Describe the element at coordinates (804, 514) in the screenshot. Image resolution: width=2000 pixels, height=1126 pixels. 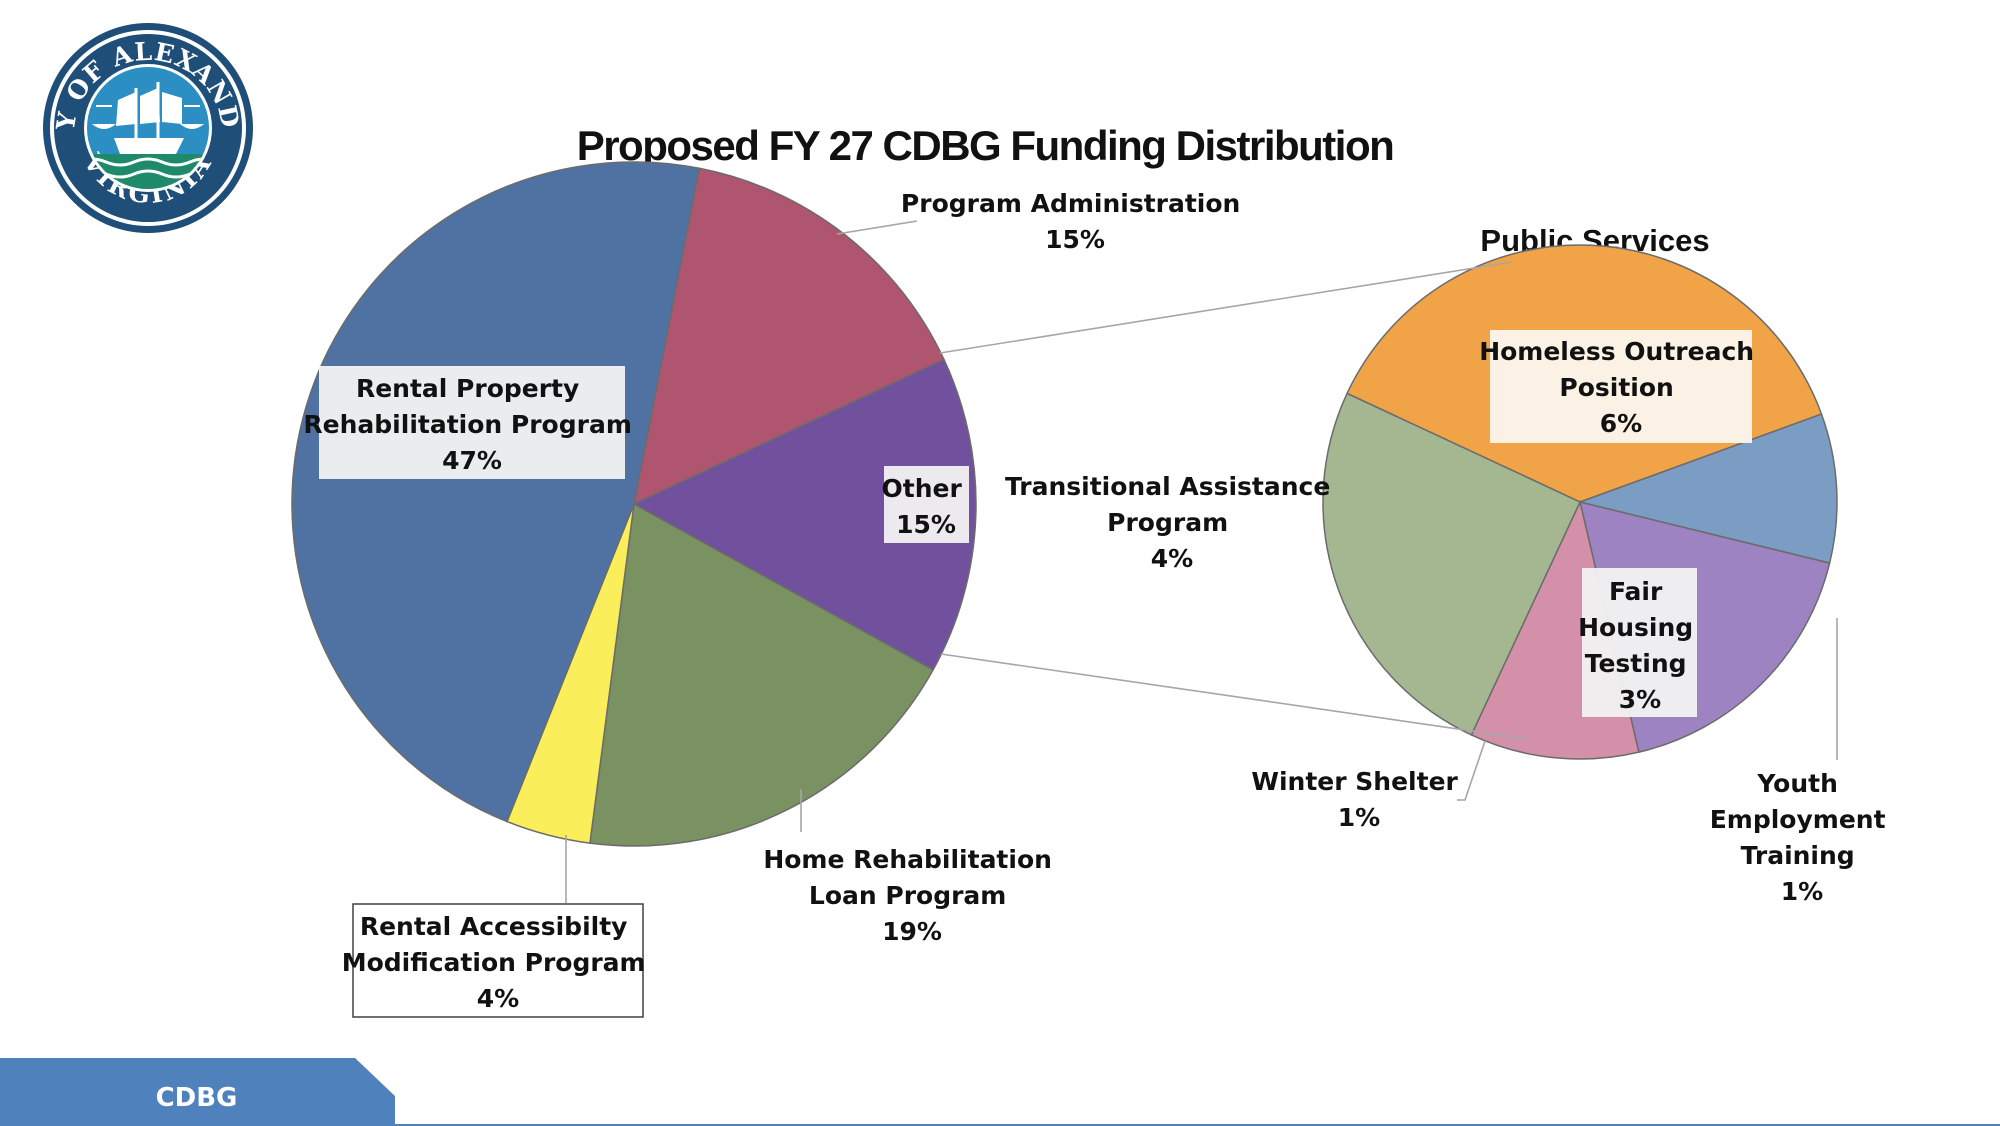
I see `pie-slice-other` at that location.